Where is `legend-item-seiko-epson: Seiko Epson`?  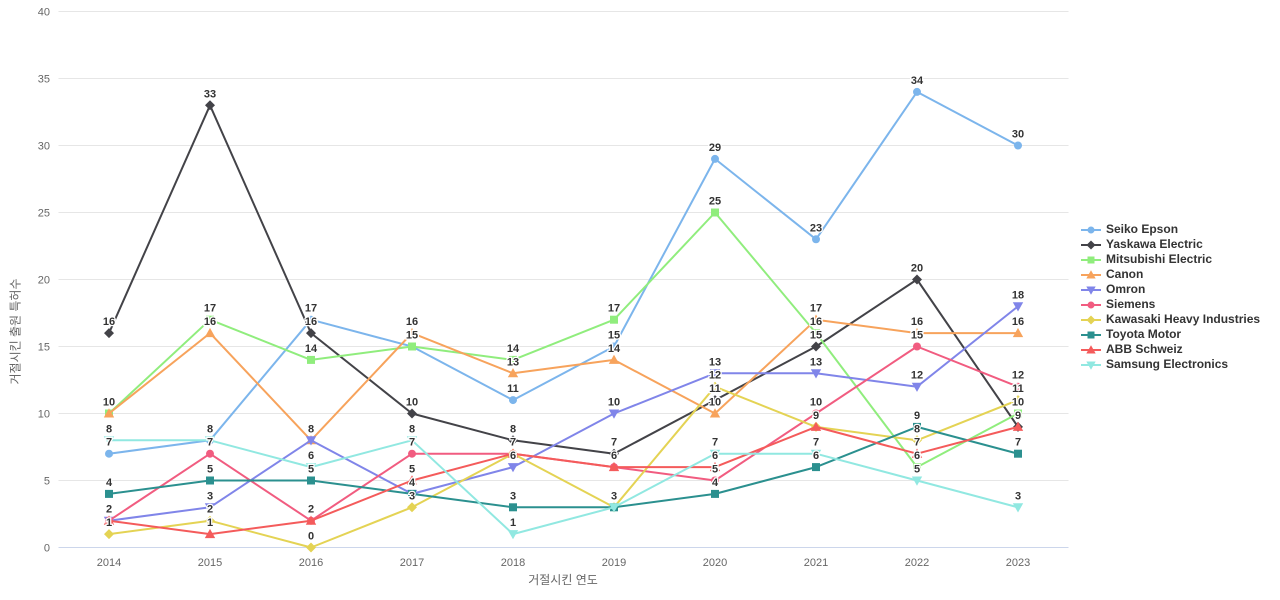
legend-item-seiko-epson: Seiko Epson is located at coordinates (1170, 229).